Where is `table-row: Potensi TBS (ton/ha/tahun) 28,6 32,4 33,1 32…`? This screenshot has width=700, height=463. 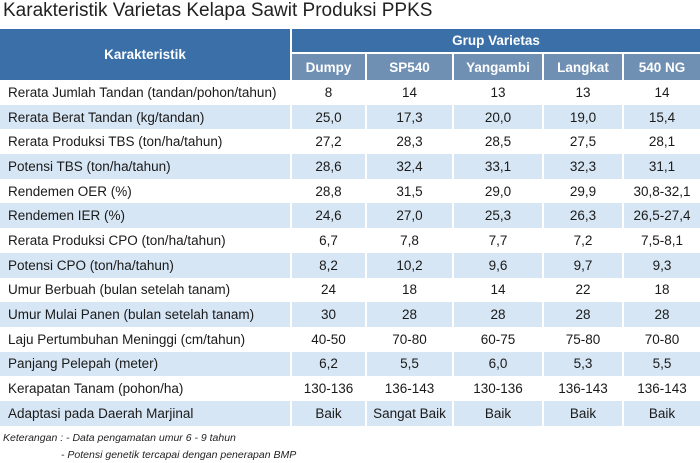 table-row: Potensi TBS (ton/ha/tahun) 28,6 32,4 33,1 32… is located at coordinates (350, 166).